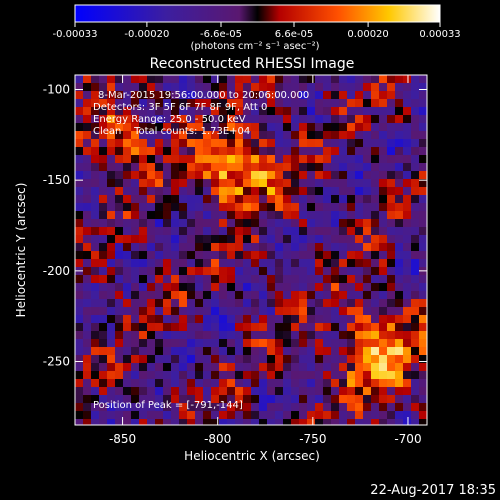  What do you see at coordinates (252, 64) in the screenshot?
I see `chart-title: Reconstructed RHESSI Image` at bounding box center [252, 64].